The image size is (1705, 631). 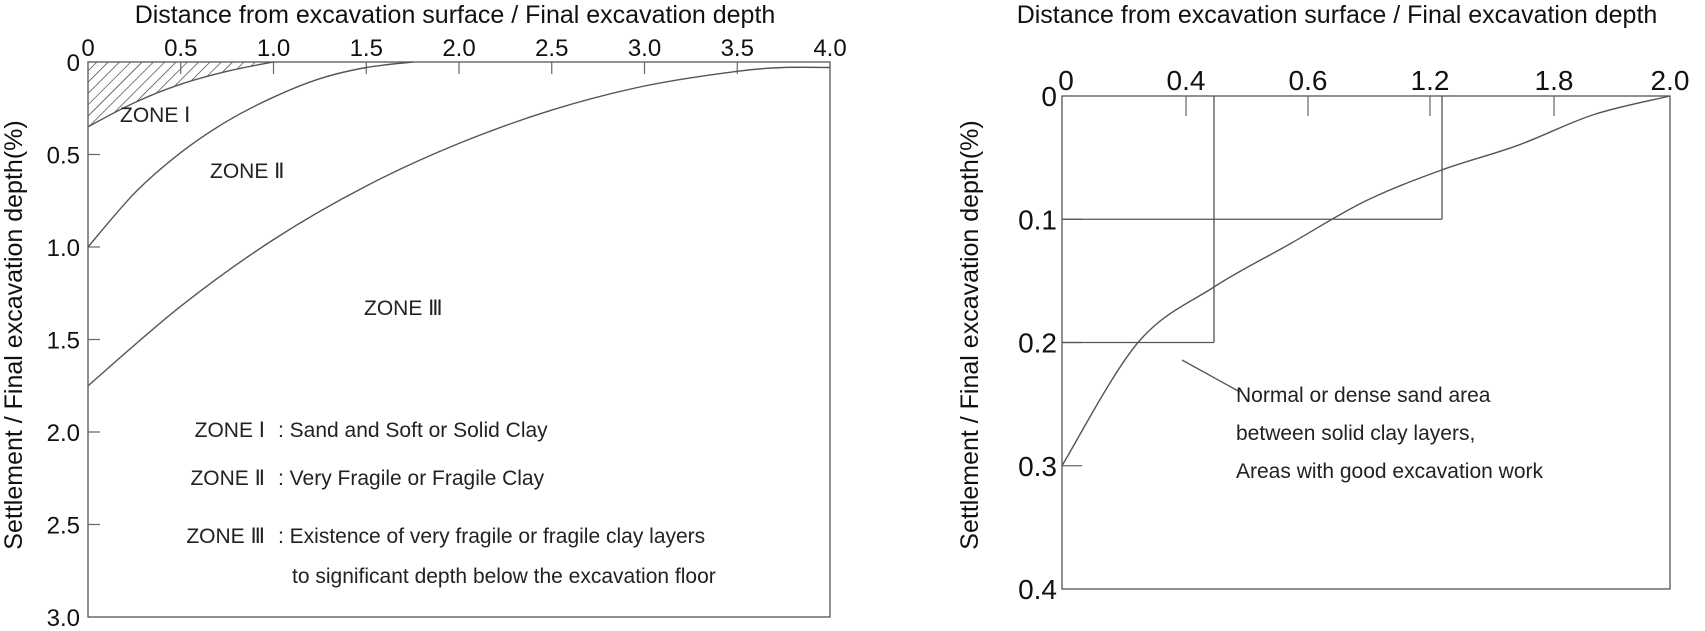 I want to click on legend-key-zone-2: ZONE Ⅱ, so click(x=227, y=478).